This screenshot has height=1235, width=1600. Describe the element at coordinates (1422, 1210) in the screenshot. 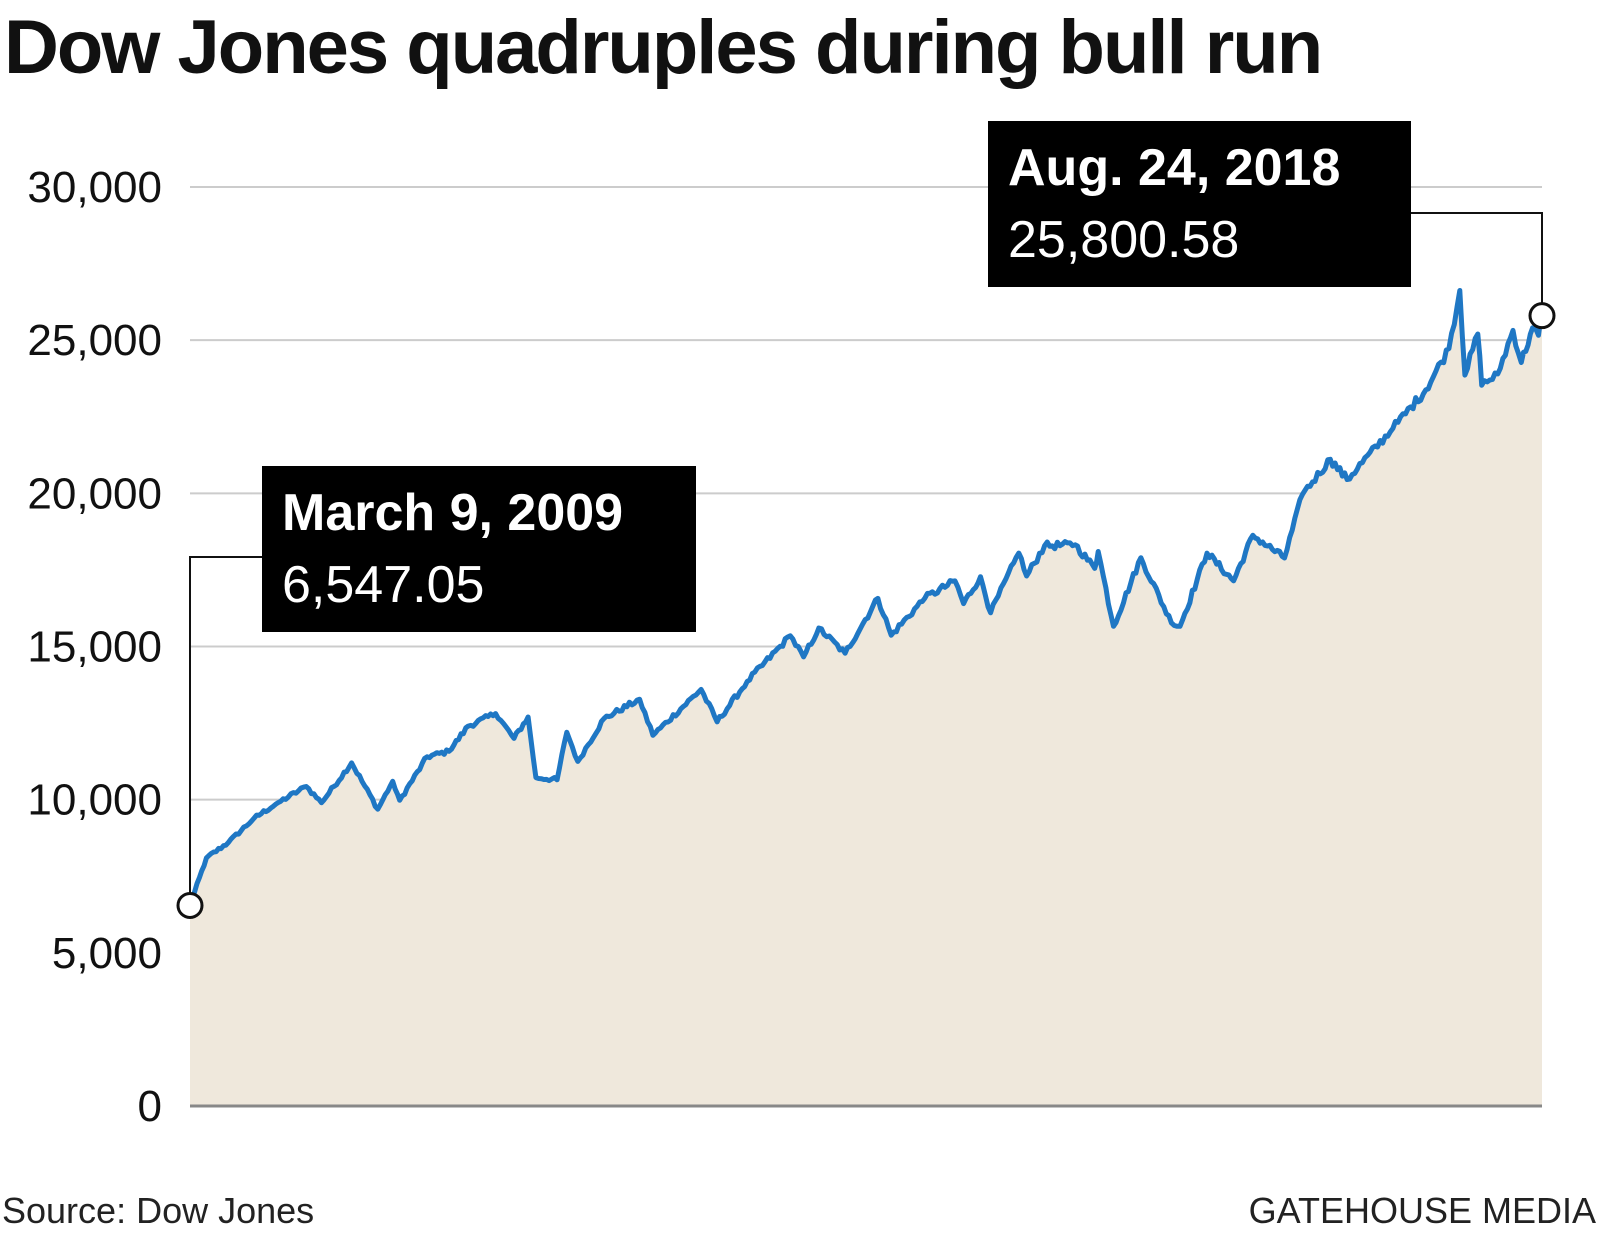

I see `credit-note: GATEHOUSE MEDIA` at that location.